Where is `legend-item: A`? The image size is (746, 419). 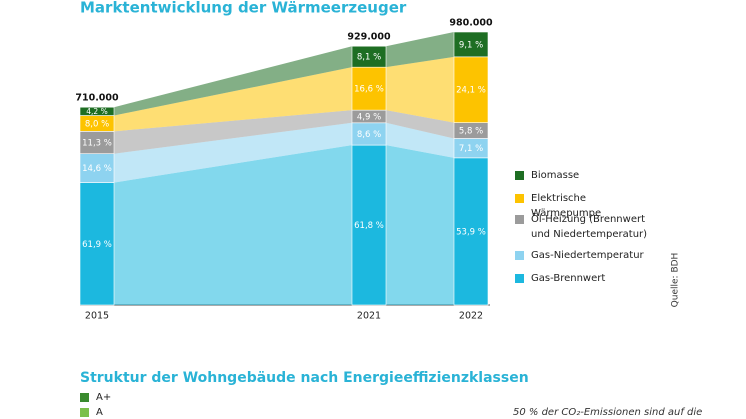 legend-item: A is located at coordinates (138, 412).